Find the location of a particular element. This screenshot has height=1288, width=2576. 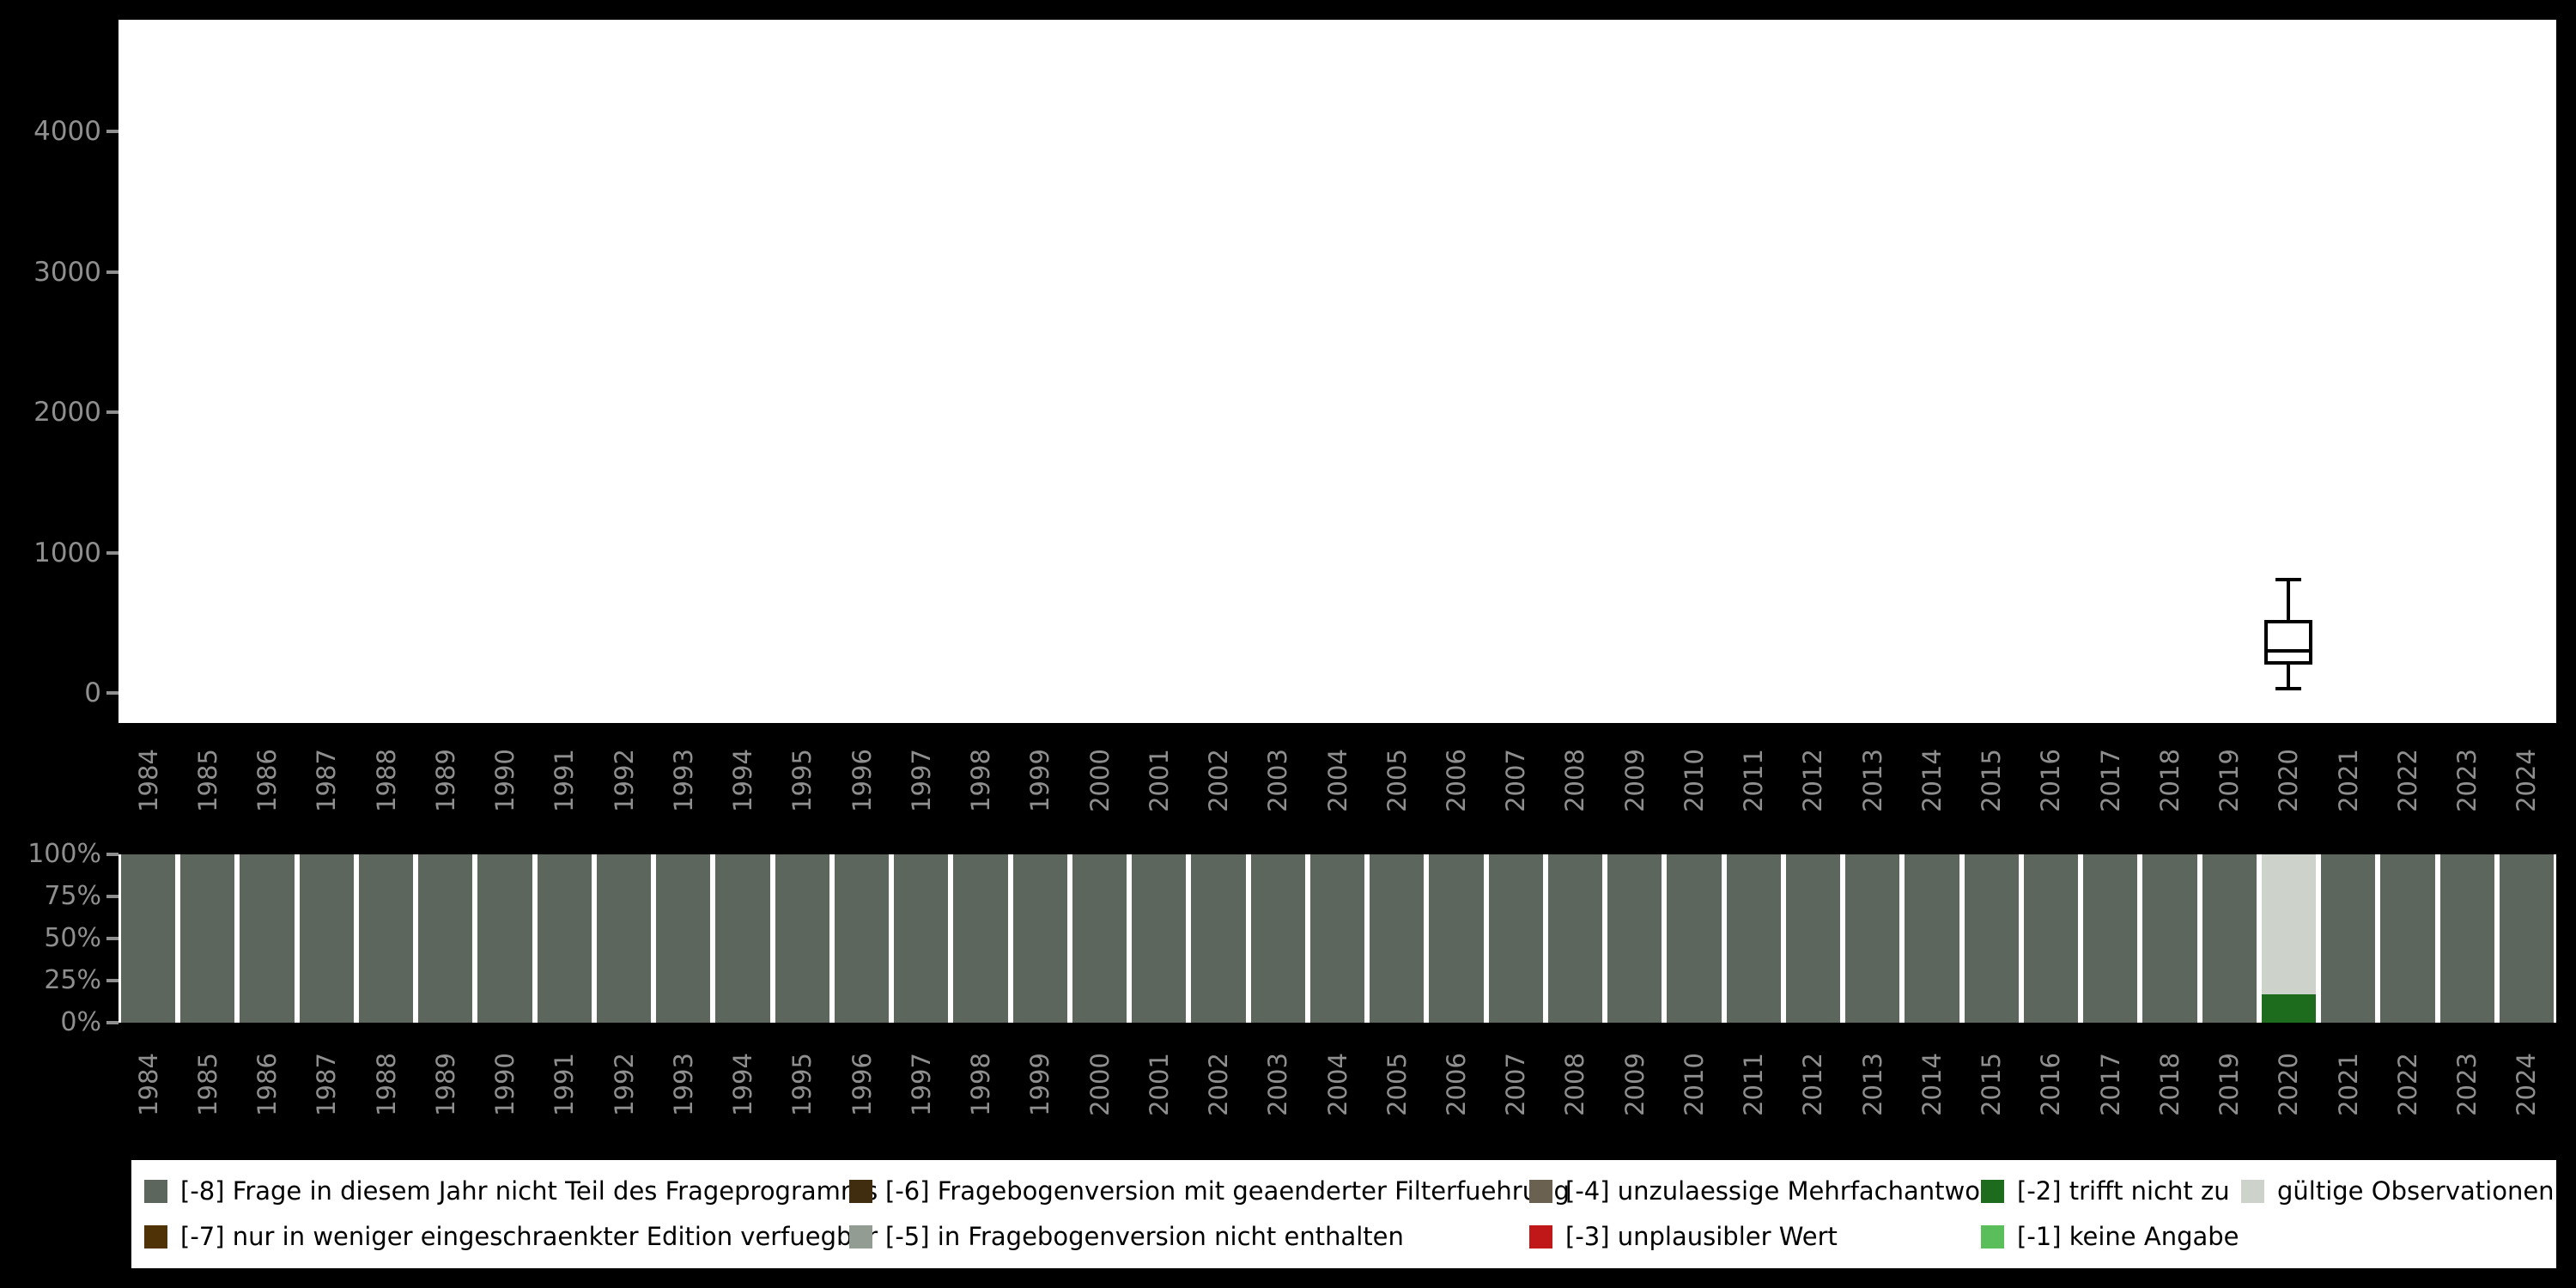

legend-item: [-3] unplausibler Wert is located at coordinates (1683, 1236).